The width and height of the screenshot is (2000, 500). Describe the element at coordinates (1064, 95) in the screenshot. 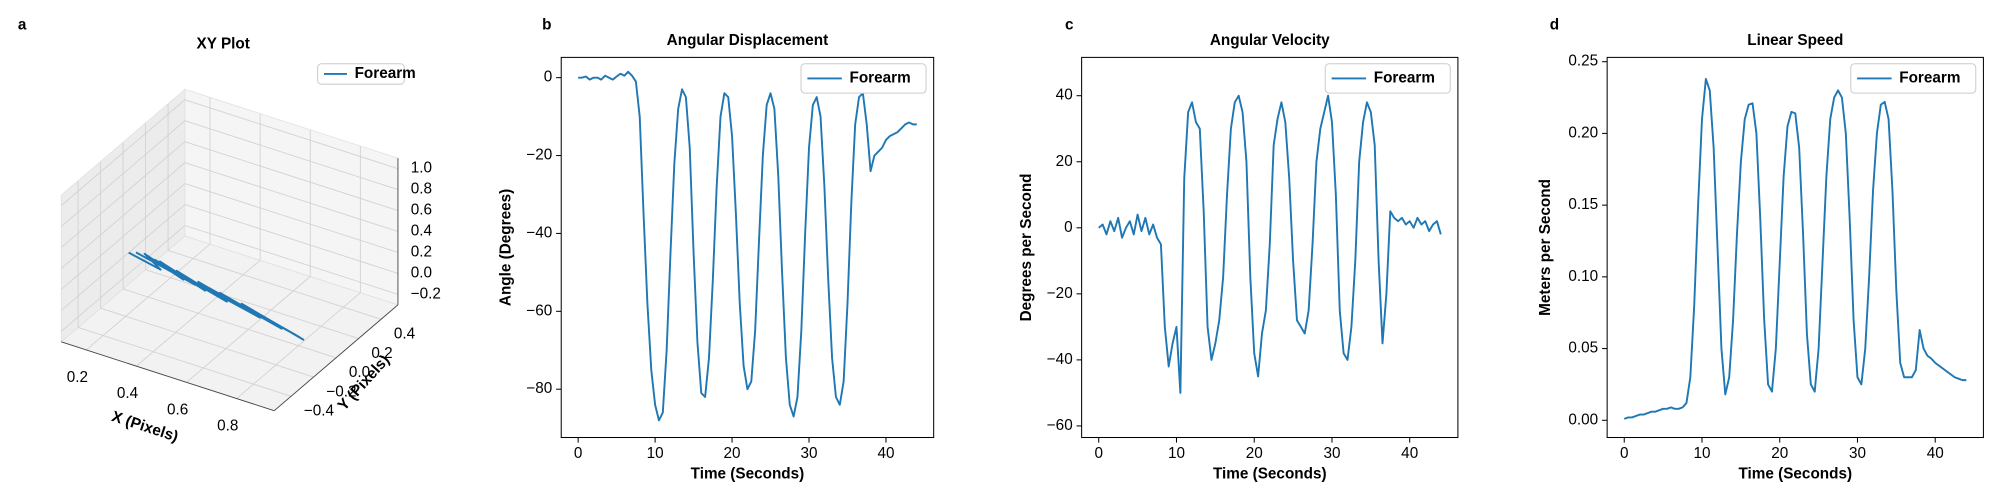

I see `y-tick-label: 40` at that location.